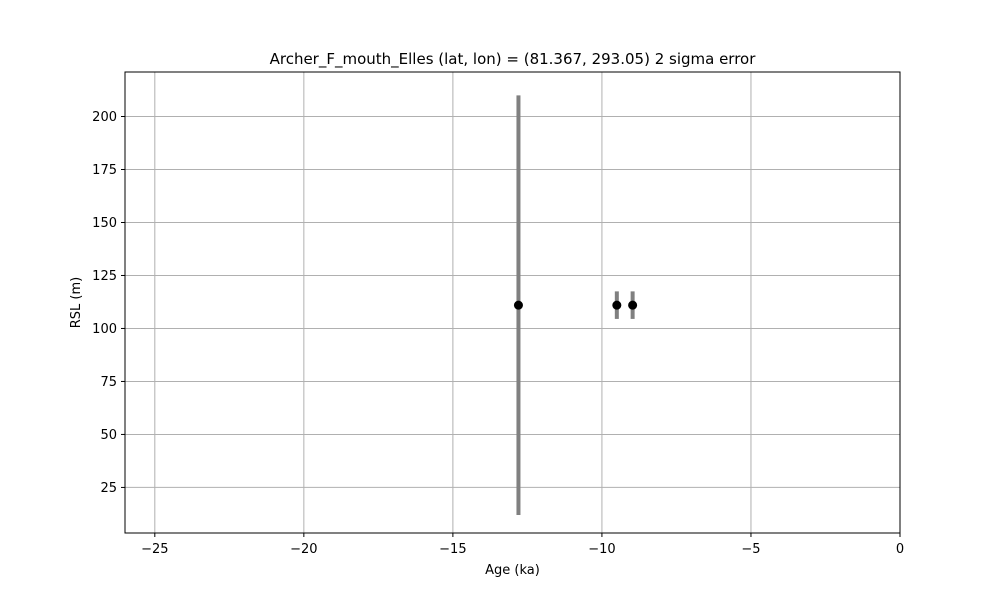  I want to click on y-tick-label: 200, so click(104, 117).